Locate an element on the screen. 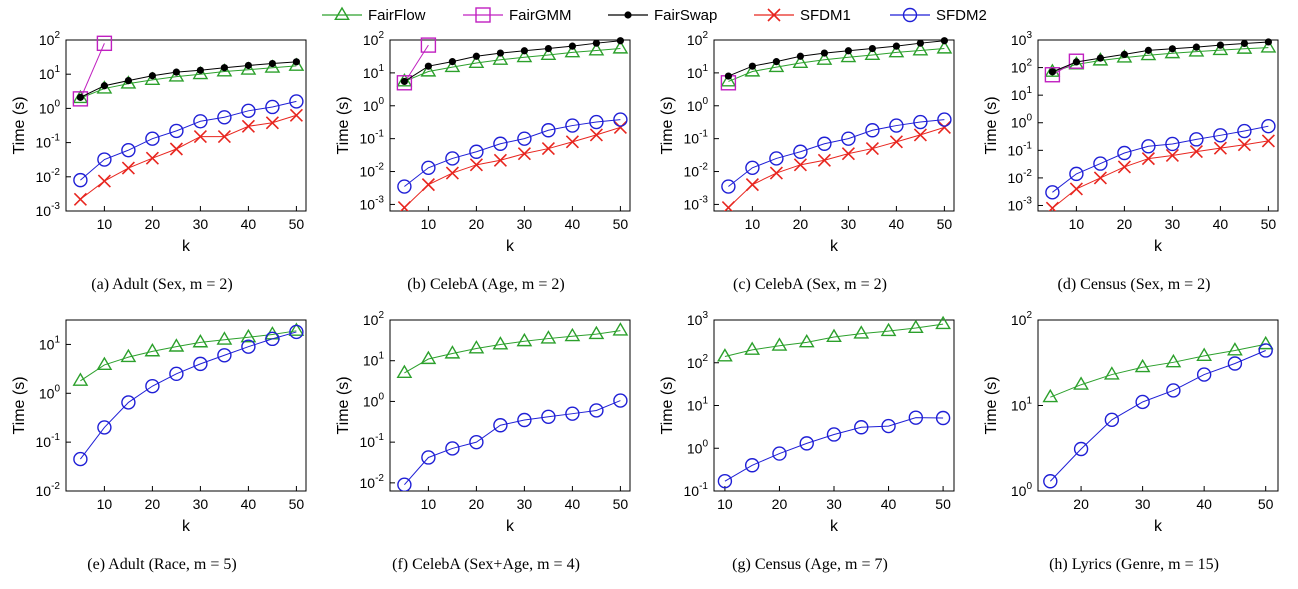 The image size is (1298, 589). caption-title: Census (Sex, m = 2) is located at coordinates (1145, 284).